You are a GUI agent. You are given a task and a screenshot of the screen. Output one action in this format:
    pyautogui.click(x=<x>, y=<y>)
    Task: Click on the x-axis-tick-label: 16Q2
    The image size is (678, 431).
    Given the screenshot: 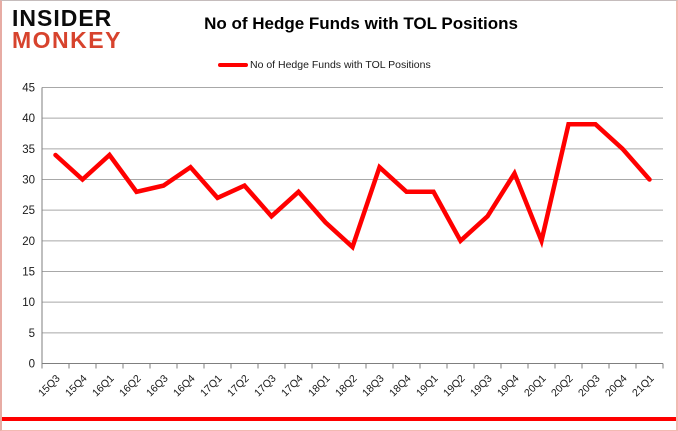 What is the action you would take?
    pyautogui.click(x=130, y=386)
    